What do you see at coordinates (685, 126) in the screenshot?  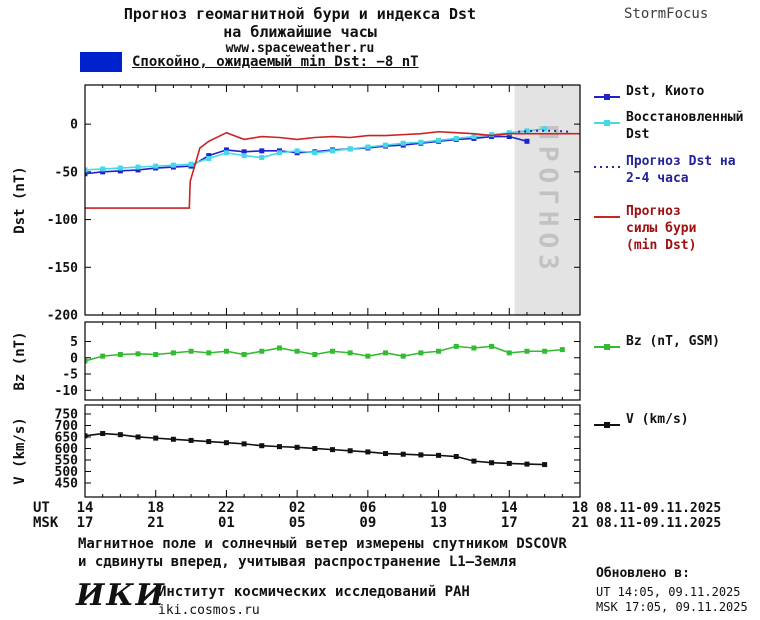 I see `legend-restored-dst-label: Восстановленный Dst` at bounding box center [685, 126].